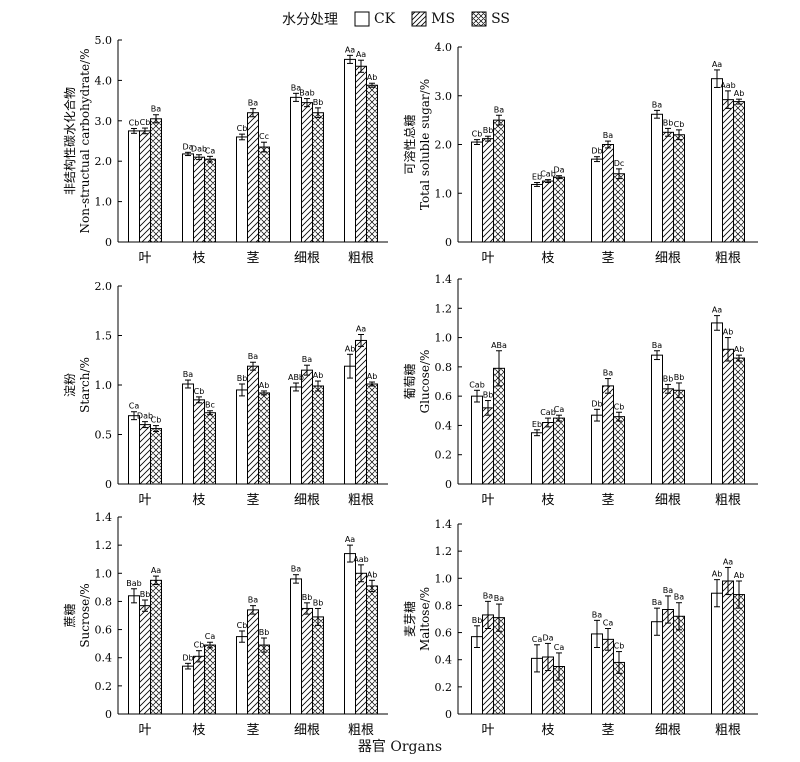 The image size is (800, 762). Describe the element at coordinates (104, 40) in the screenshot. I see `y-tick-label: 5.0` at that location.